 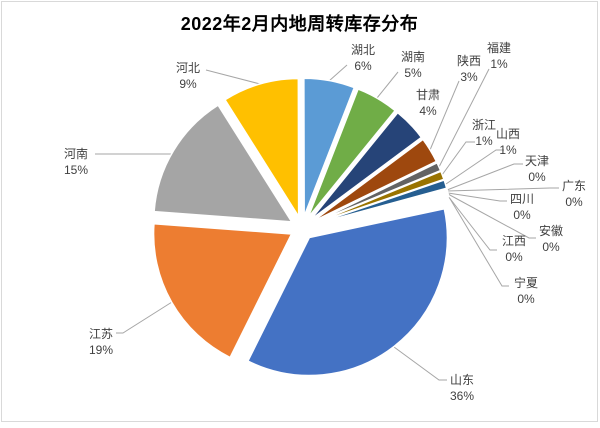 What do you see at coordinates (347, 292) in the screenshot?
I see `pie-slice-shandong` at bounding box center [347, 292].